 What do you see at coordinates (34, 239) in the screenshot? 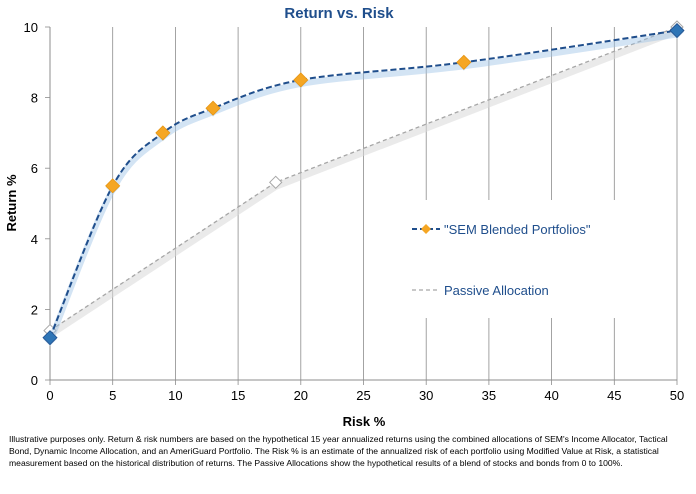
I see `y-tick-label: 4` at bounding box center [34, 239].